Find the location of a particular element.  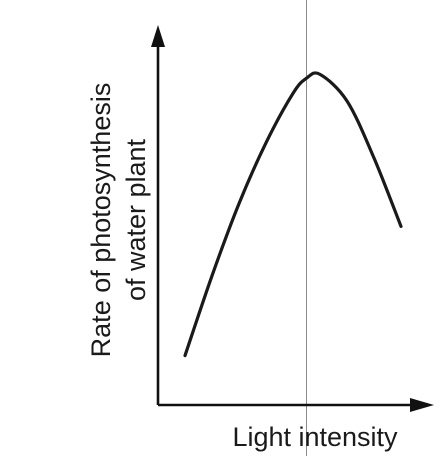

y-axis-label: Rate of photosynthesis is located at coordinates (101, 220).